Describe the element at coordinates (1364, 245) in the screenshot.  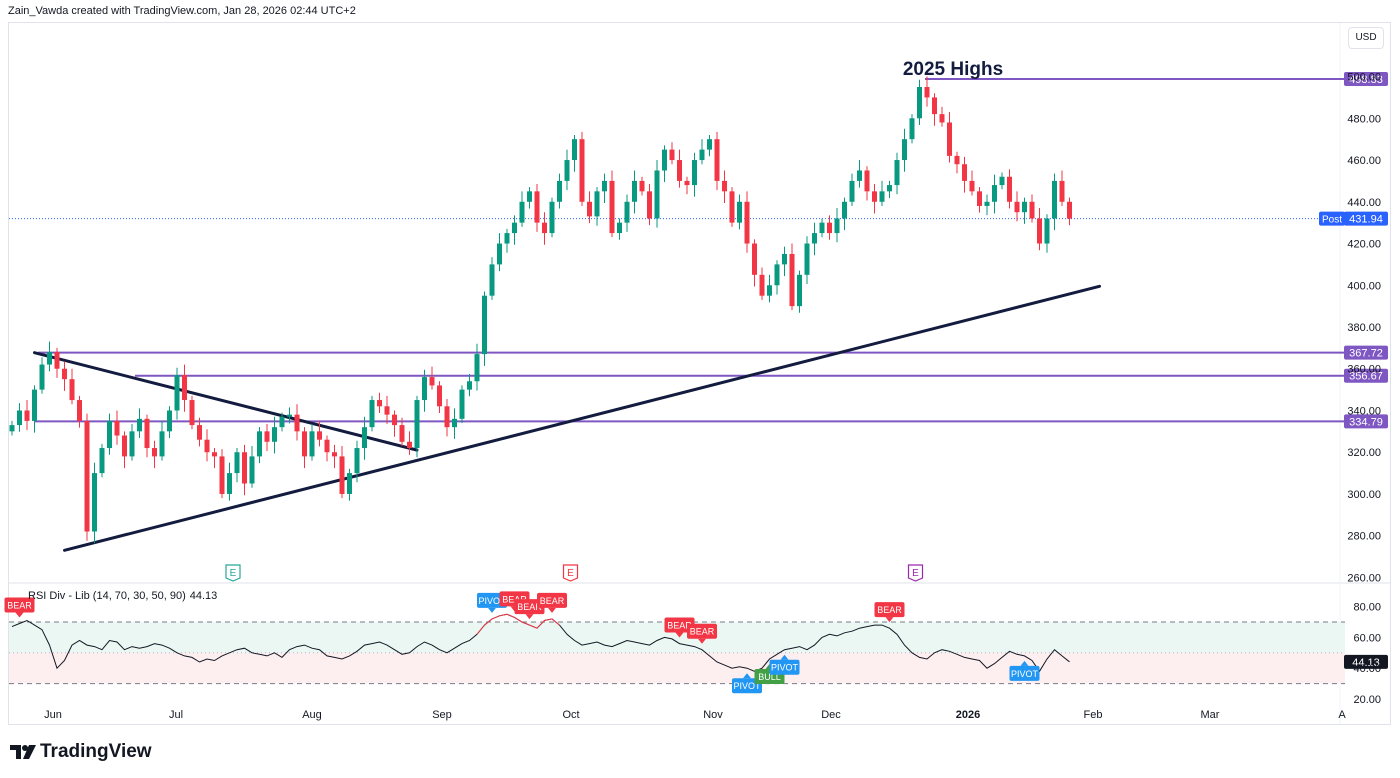
I see `price-tick-label: 420.00` at that location.